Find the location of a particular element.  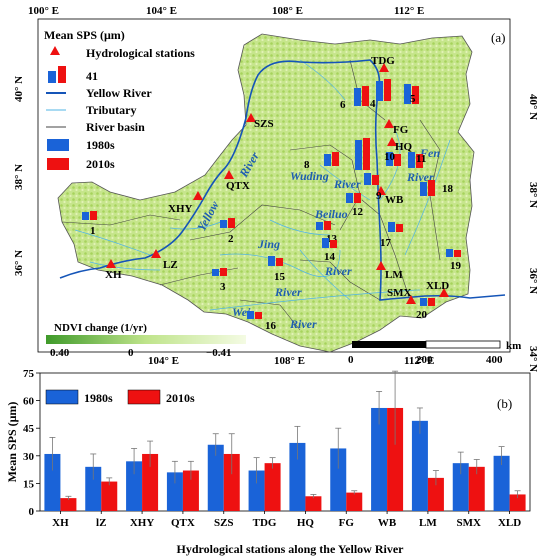

x-tick-label: TDG is located at coordinates (265, 523).